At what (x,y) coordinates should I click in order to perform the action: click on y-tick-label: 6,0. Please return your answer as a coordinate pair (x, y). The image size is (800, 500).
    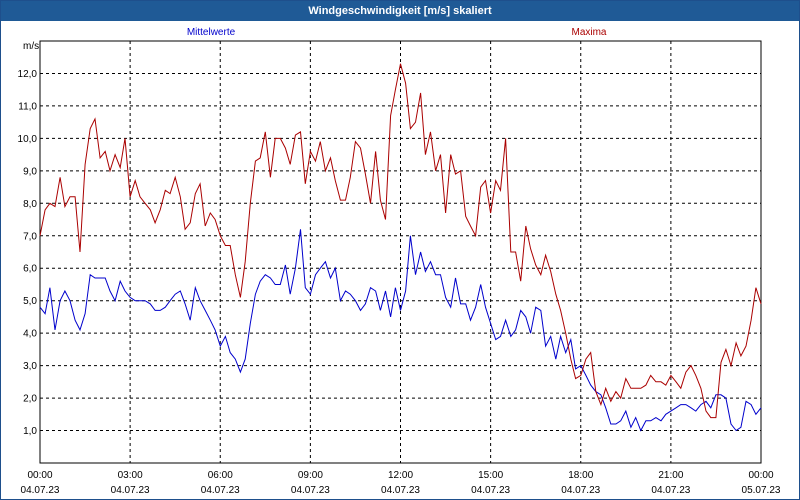
    Looking at the image, I should click on (30, 269).